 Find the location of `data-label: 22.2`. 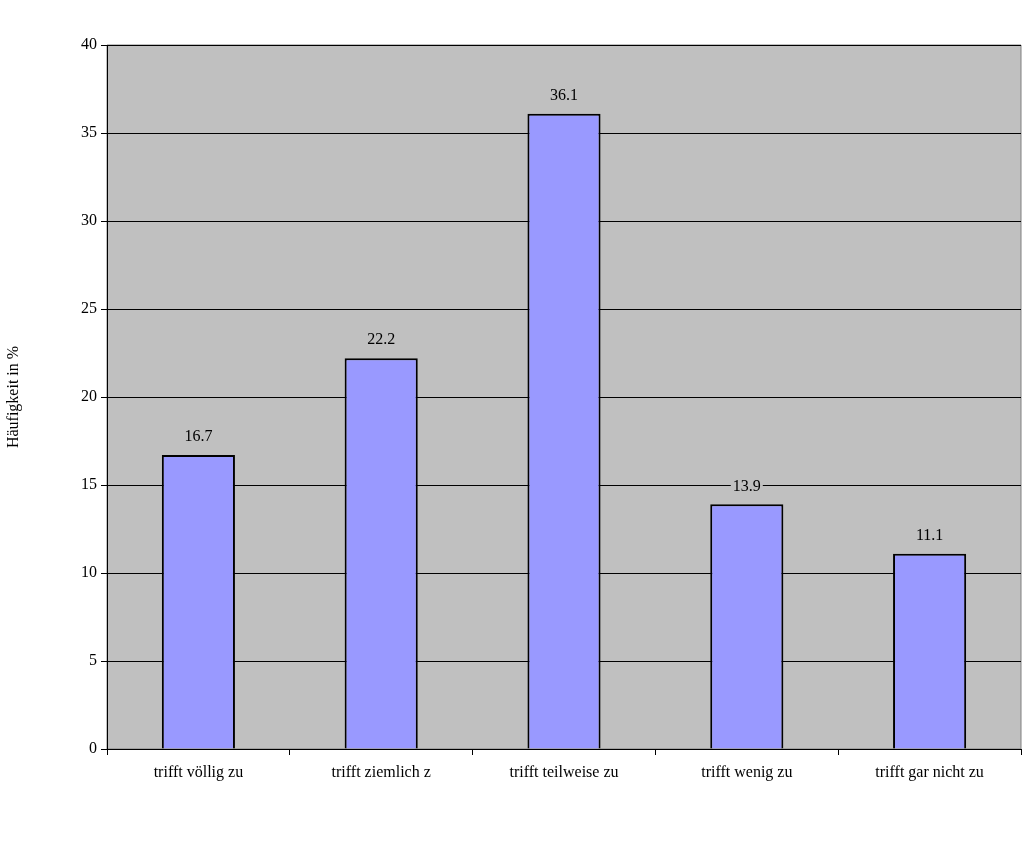

data-label: 22.2 is located at coordinates (381, 339).